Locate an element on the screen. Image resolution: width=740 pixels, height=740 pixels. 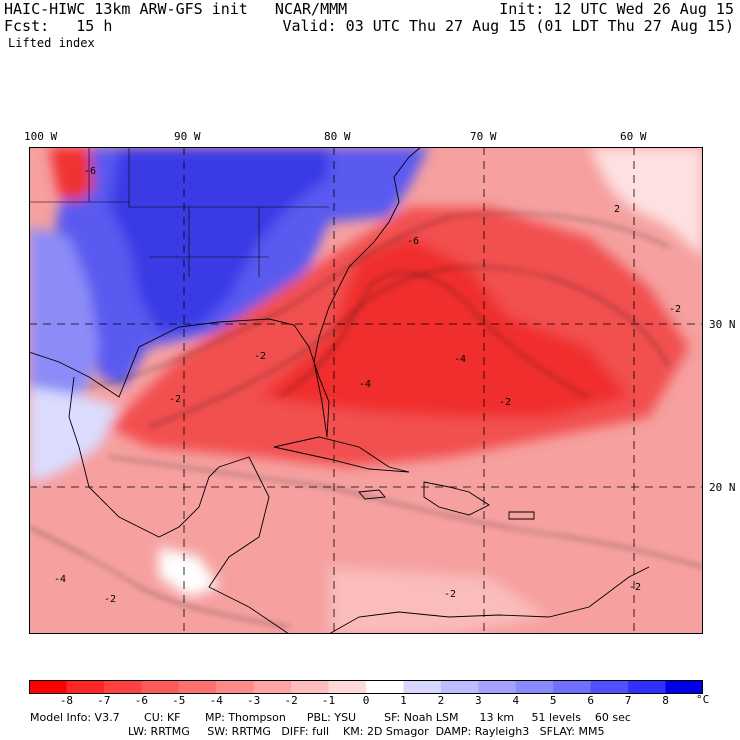
lon-label-70w: 70 W is located at coordinates (483, 136).